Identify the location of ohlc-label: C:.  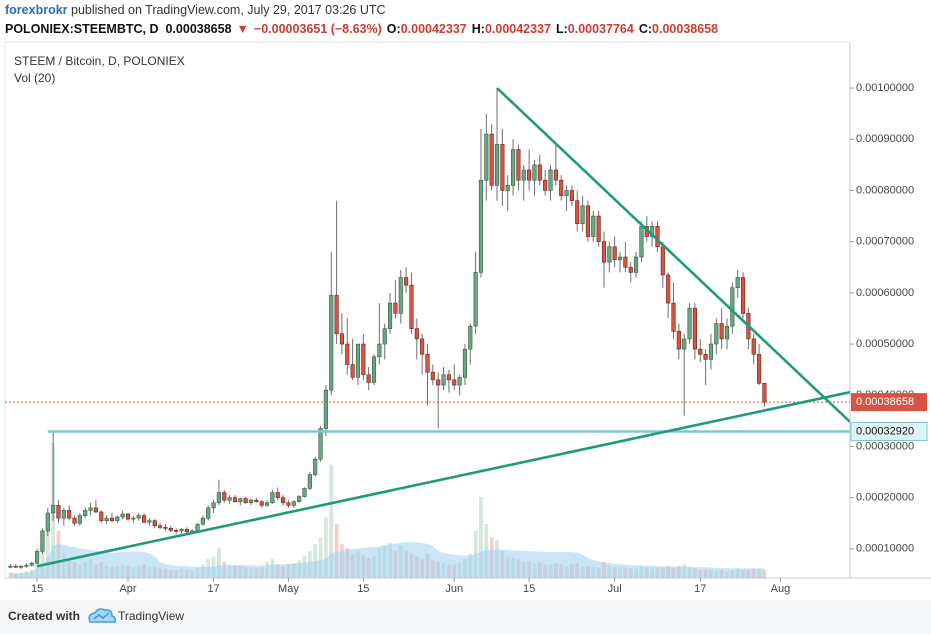
(645, 29).